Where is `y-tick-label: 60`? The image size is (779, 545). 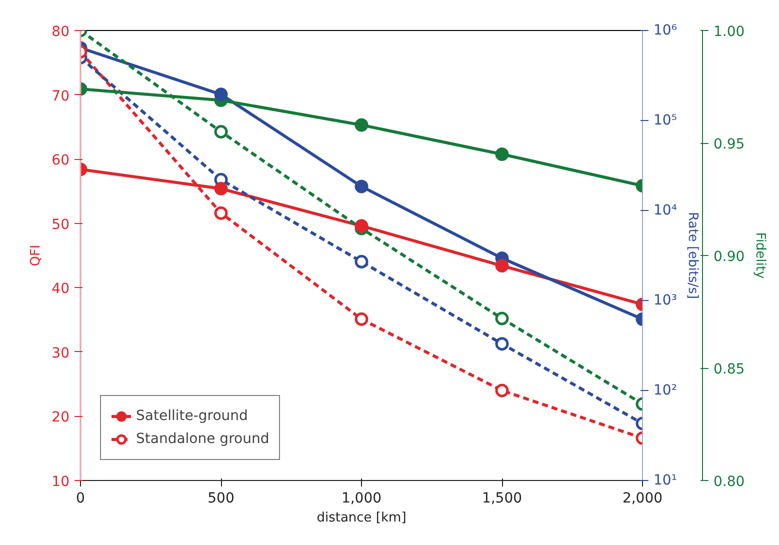 y-tick-label: 60 is located at coordinates (61, 160).